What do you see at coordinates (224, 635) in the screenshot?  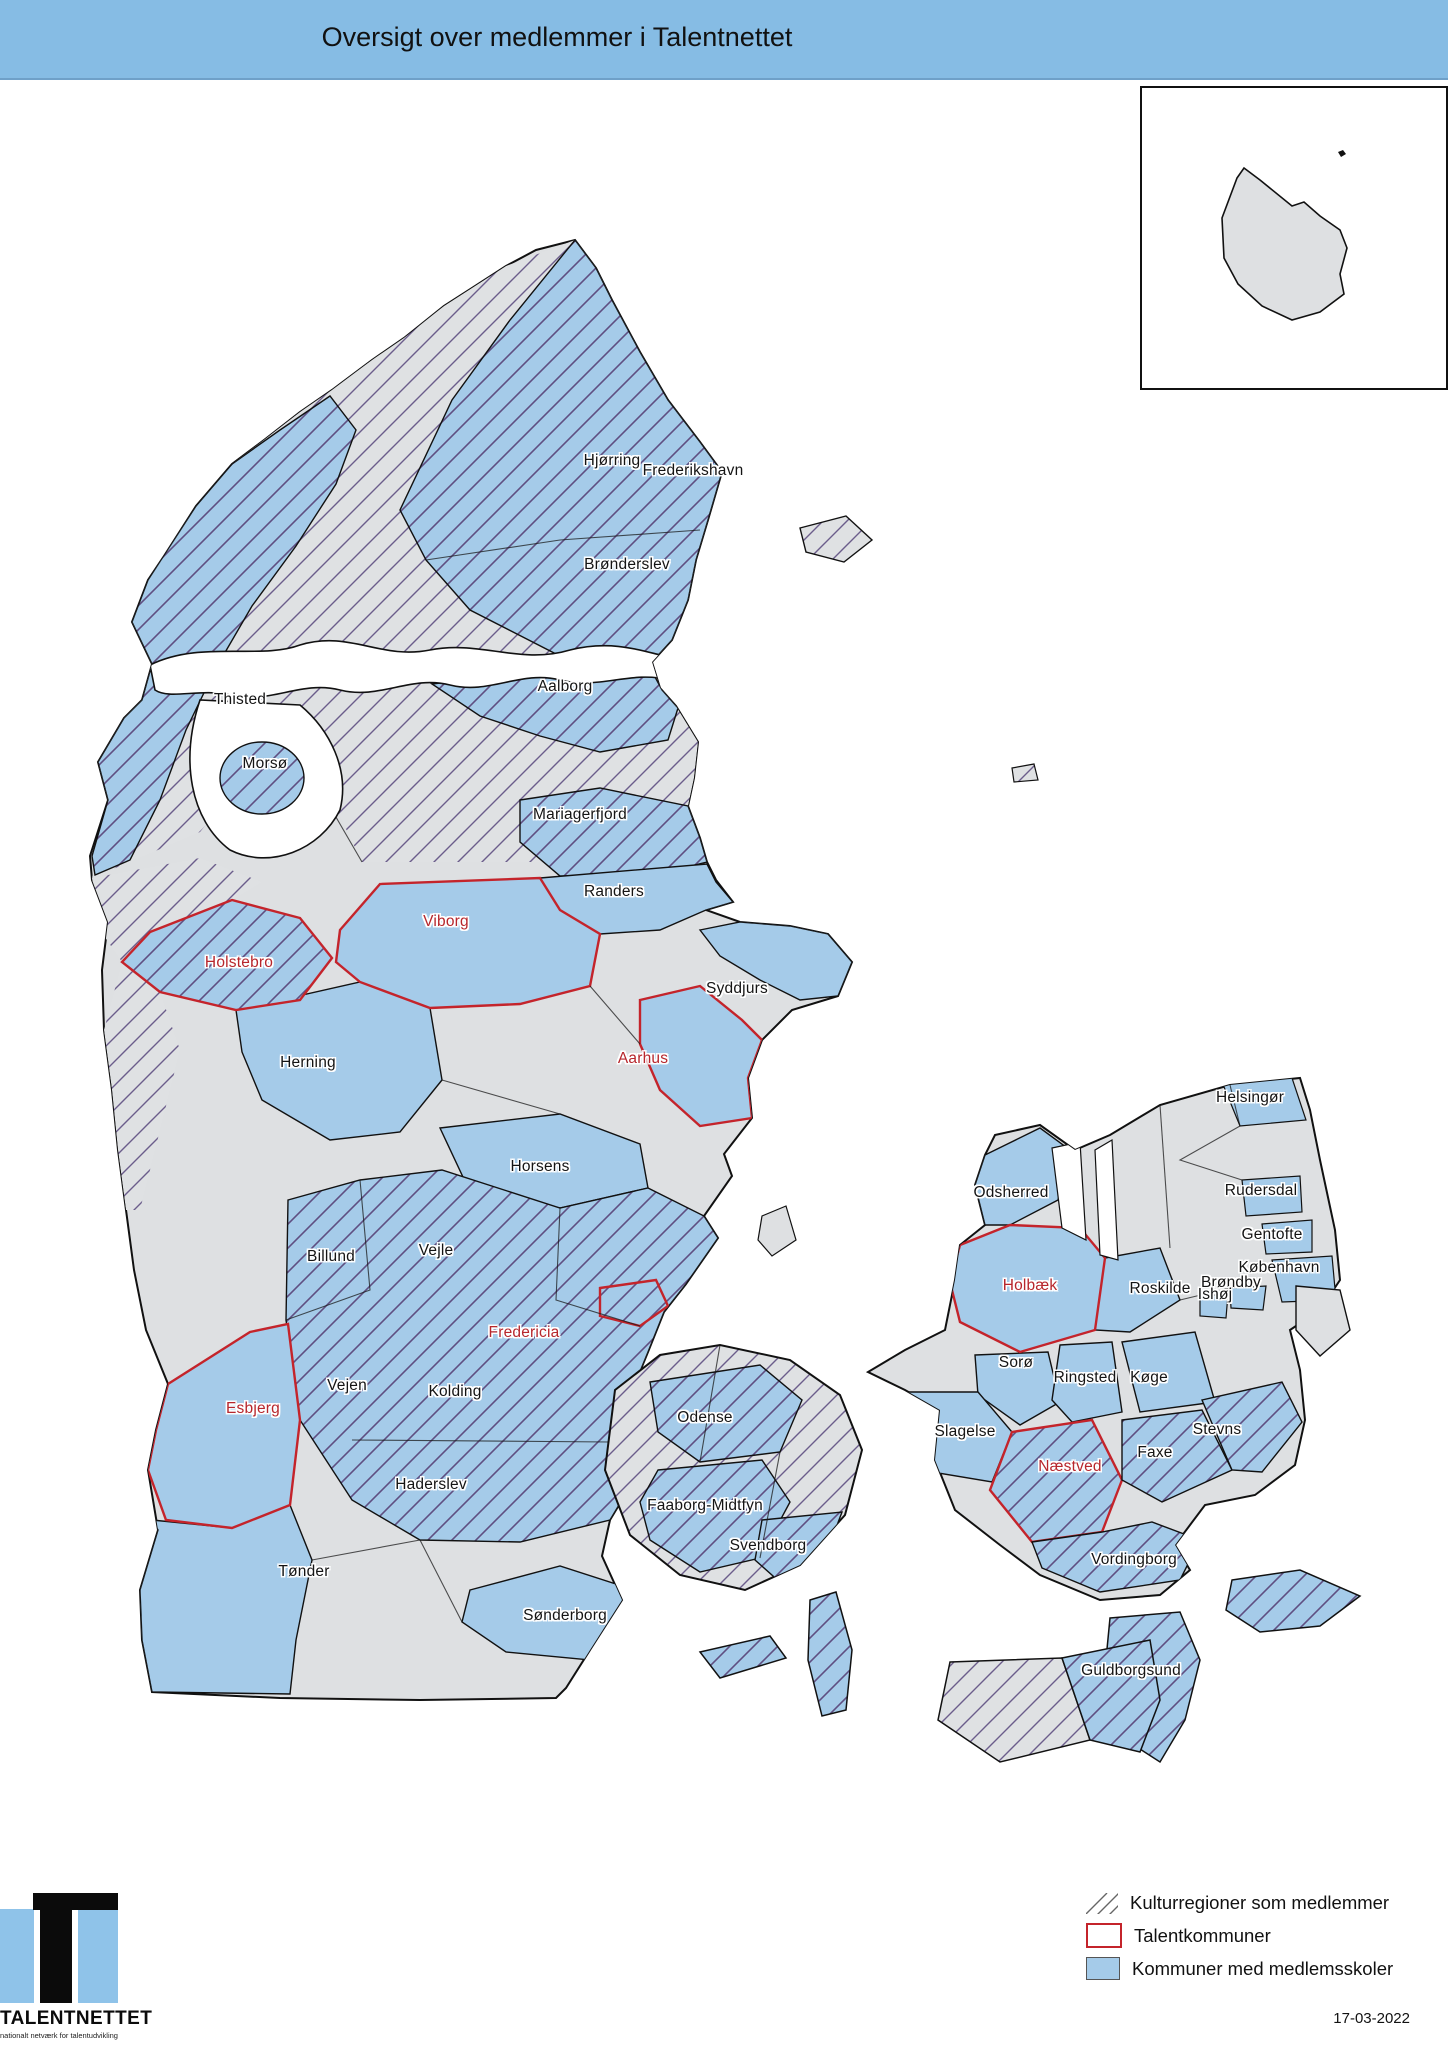 I see `region-thisted` at bounding box center [224, 635].